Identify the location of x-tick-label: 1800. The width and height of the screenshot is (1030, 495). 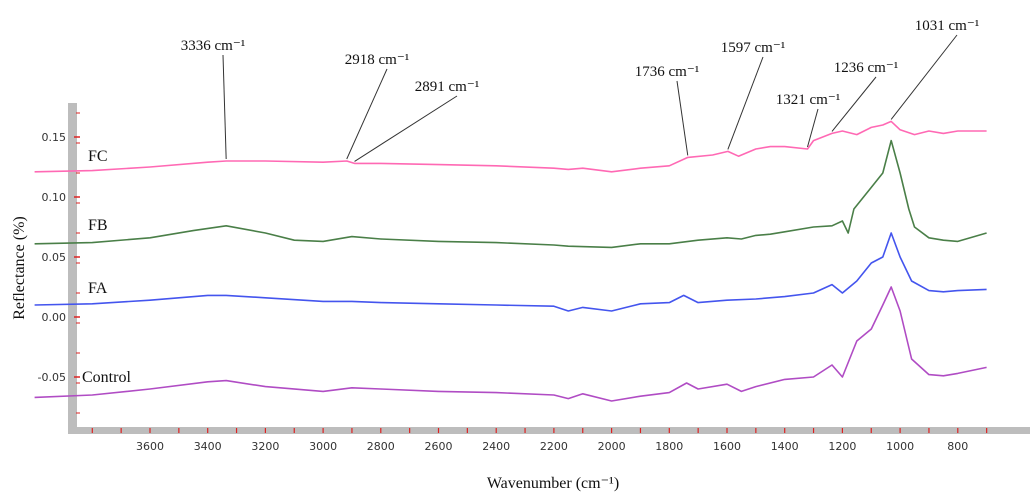
(669, 446).